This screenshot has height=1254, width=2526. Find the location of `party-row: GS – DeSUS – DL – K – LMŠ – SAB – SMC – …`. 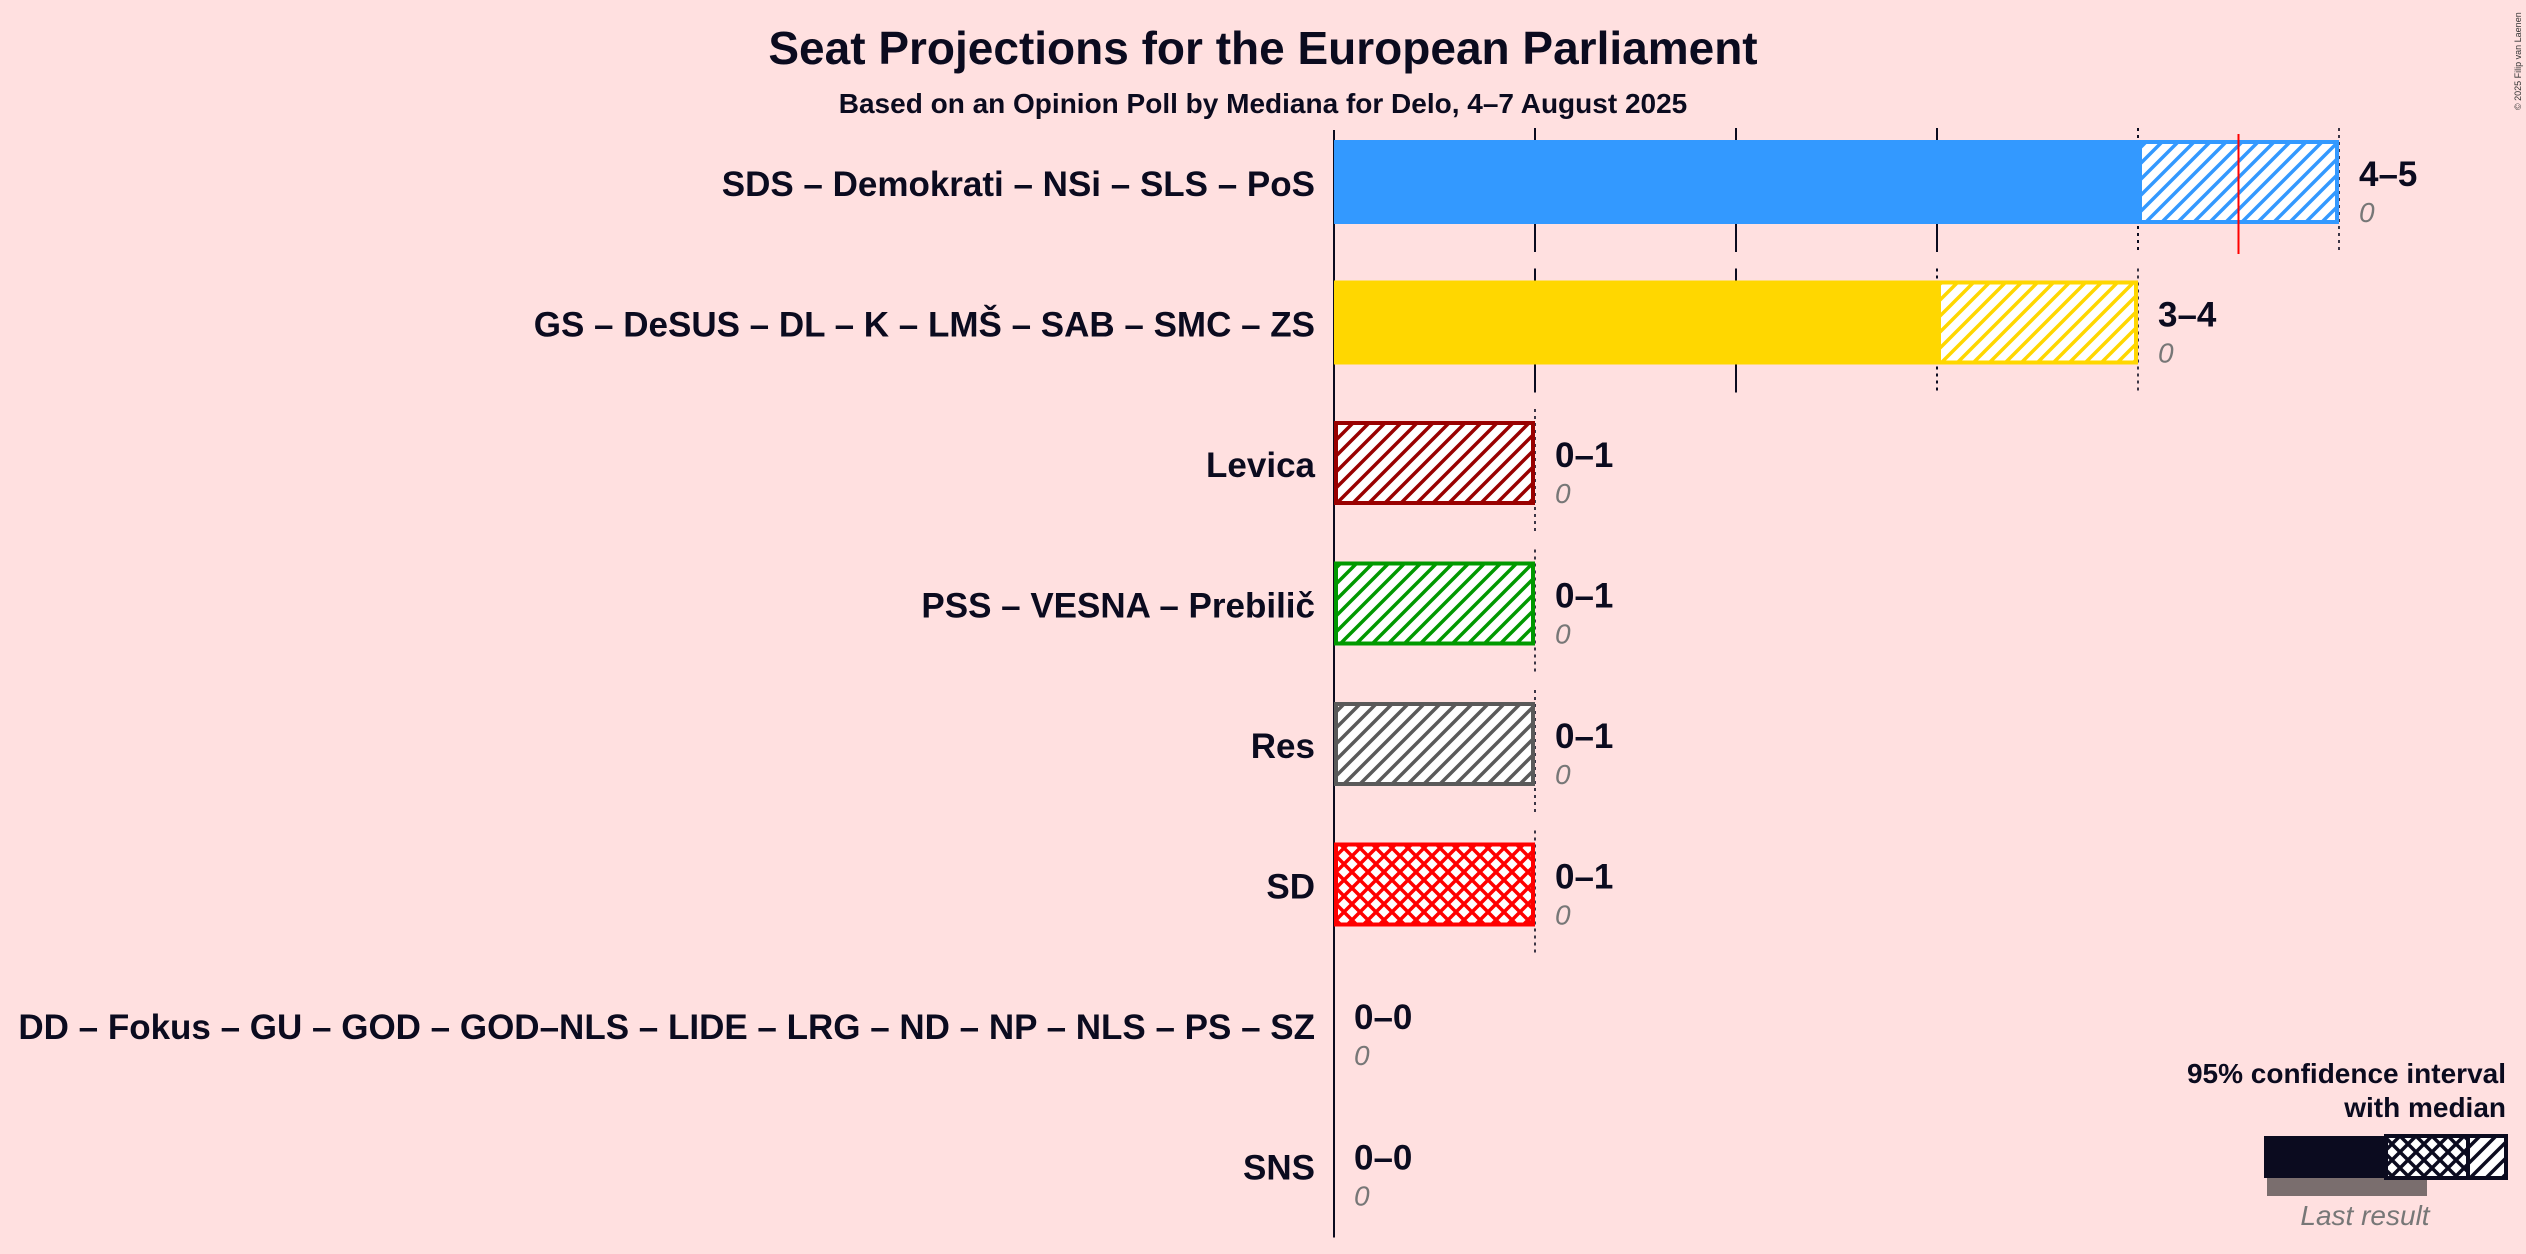

party-row: GS – DeSUS – DL – K – LMŠ – SAB – SMC – … is located at coordinates (1375, 324).